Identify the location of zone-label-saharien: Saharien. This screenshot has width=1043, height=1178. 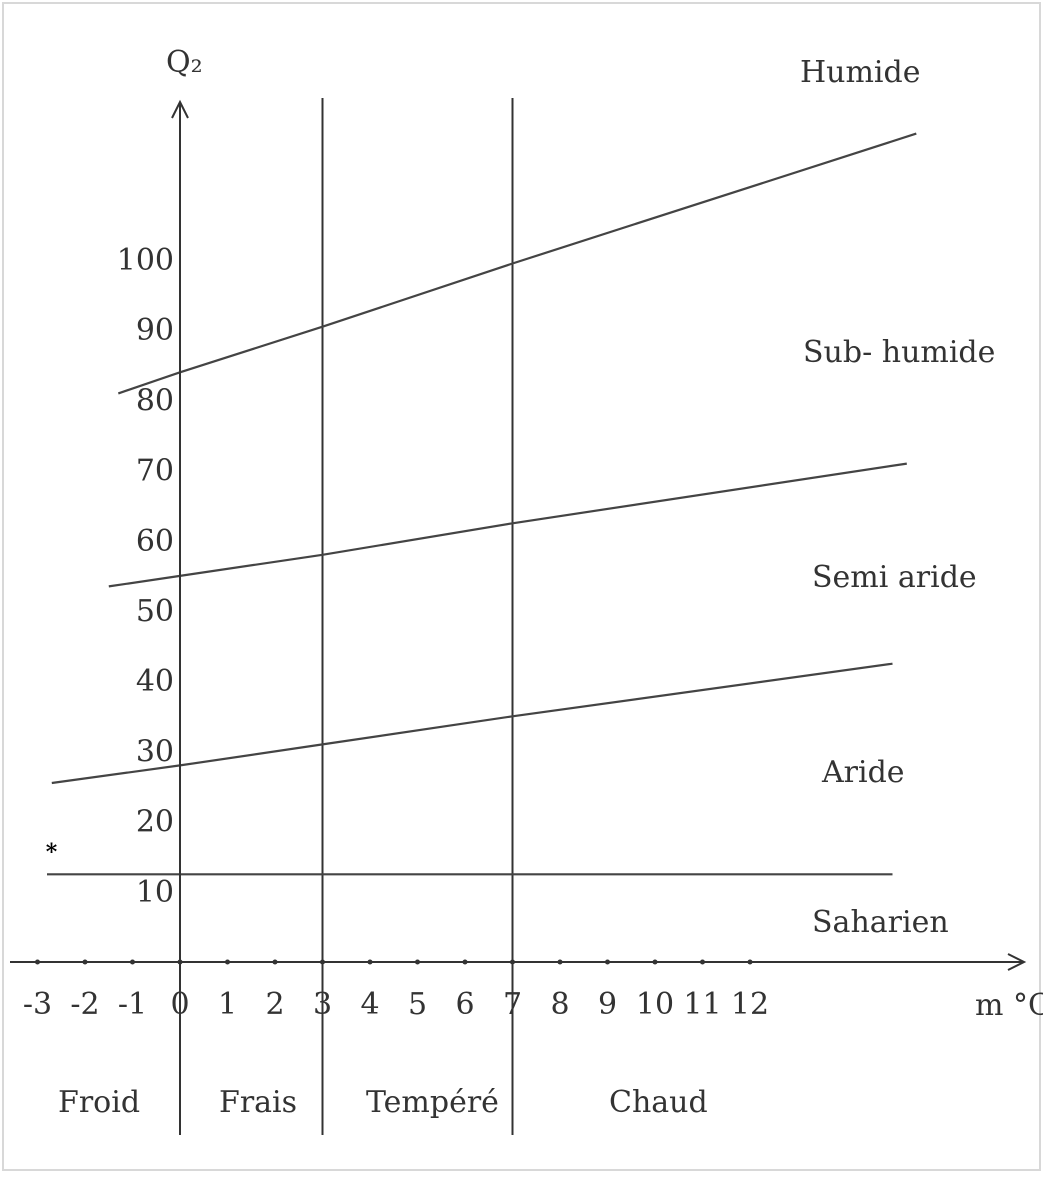
(880, 922).